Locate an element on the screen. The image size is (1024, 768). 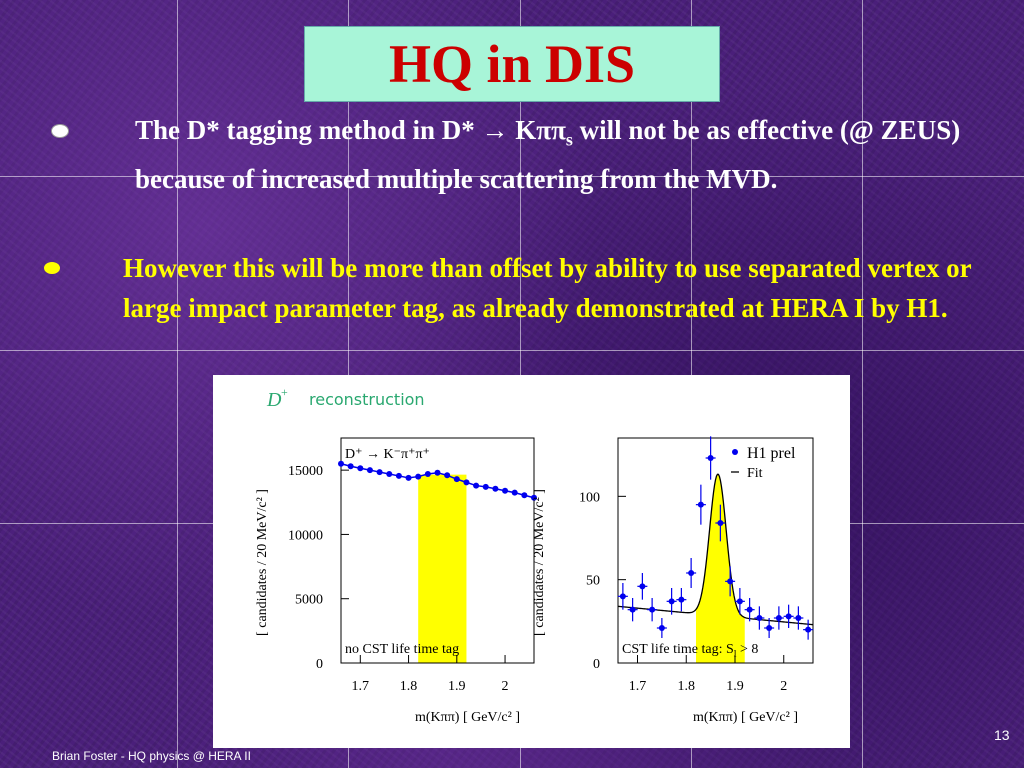
page-number: 13 is located at coordinates (1002, 735).